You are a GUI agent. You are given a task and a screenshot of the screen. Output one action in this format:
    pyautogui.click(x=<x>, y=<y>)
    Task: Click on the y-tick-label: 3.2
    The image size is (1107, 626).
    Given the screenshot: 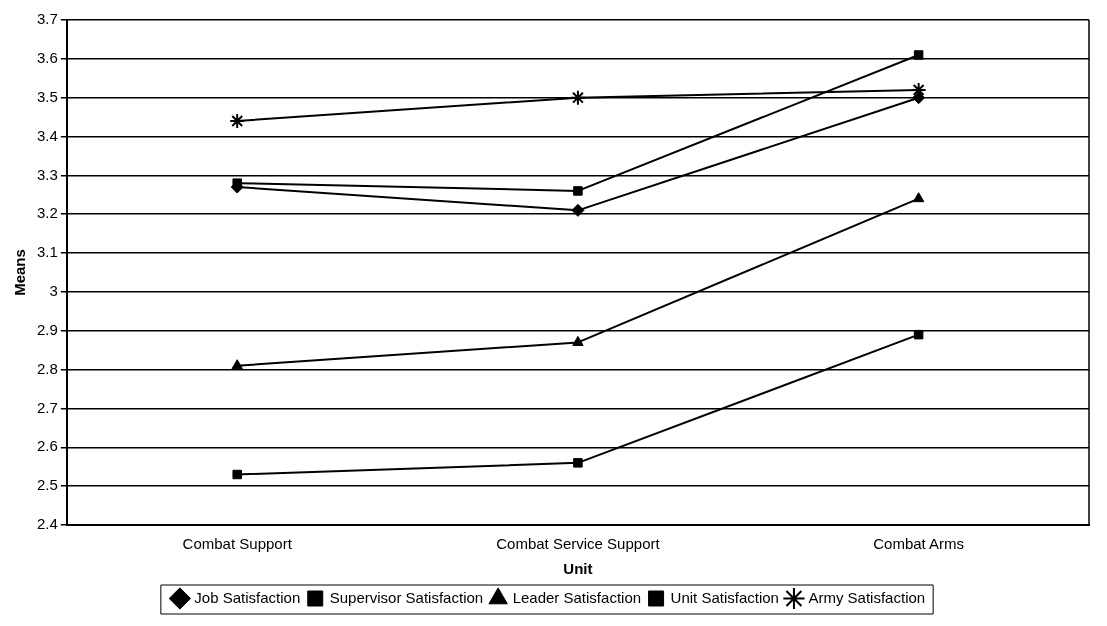 What is the action you would take?
    pyautogui.click(x=47, y=213)
    